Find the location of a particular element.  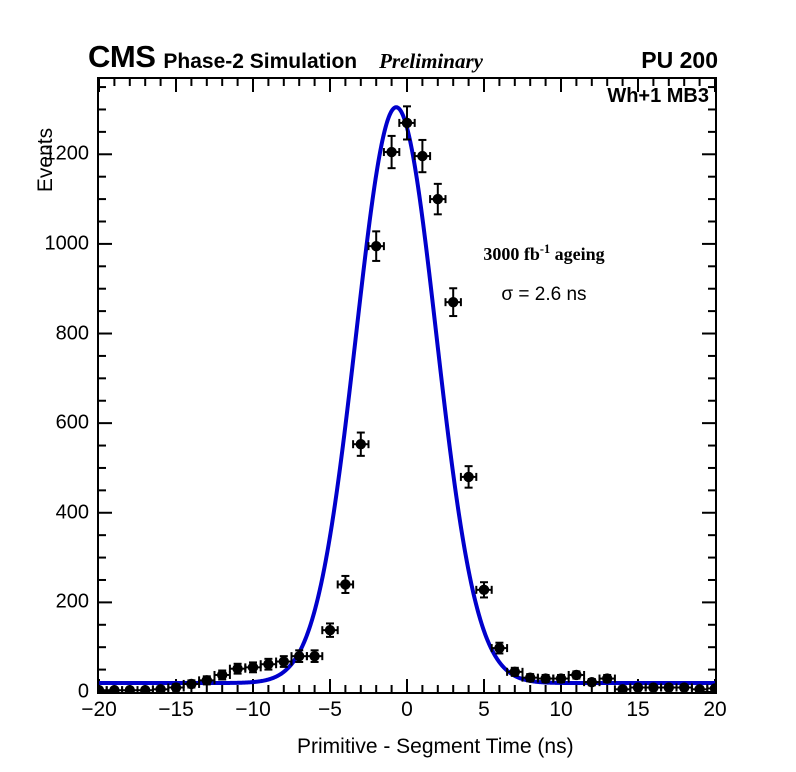

y-tick-label: 800 is located at coordinates (72, 333).